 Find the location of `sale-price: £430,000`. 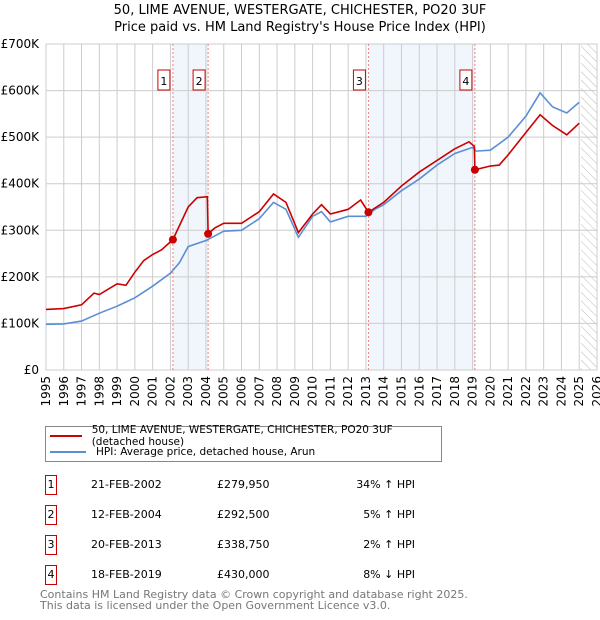

sale-price: £430,000 is located at coordinates (243, 574).